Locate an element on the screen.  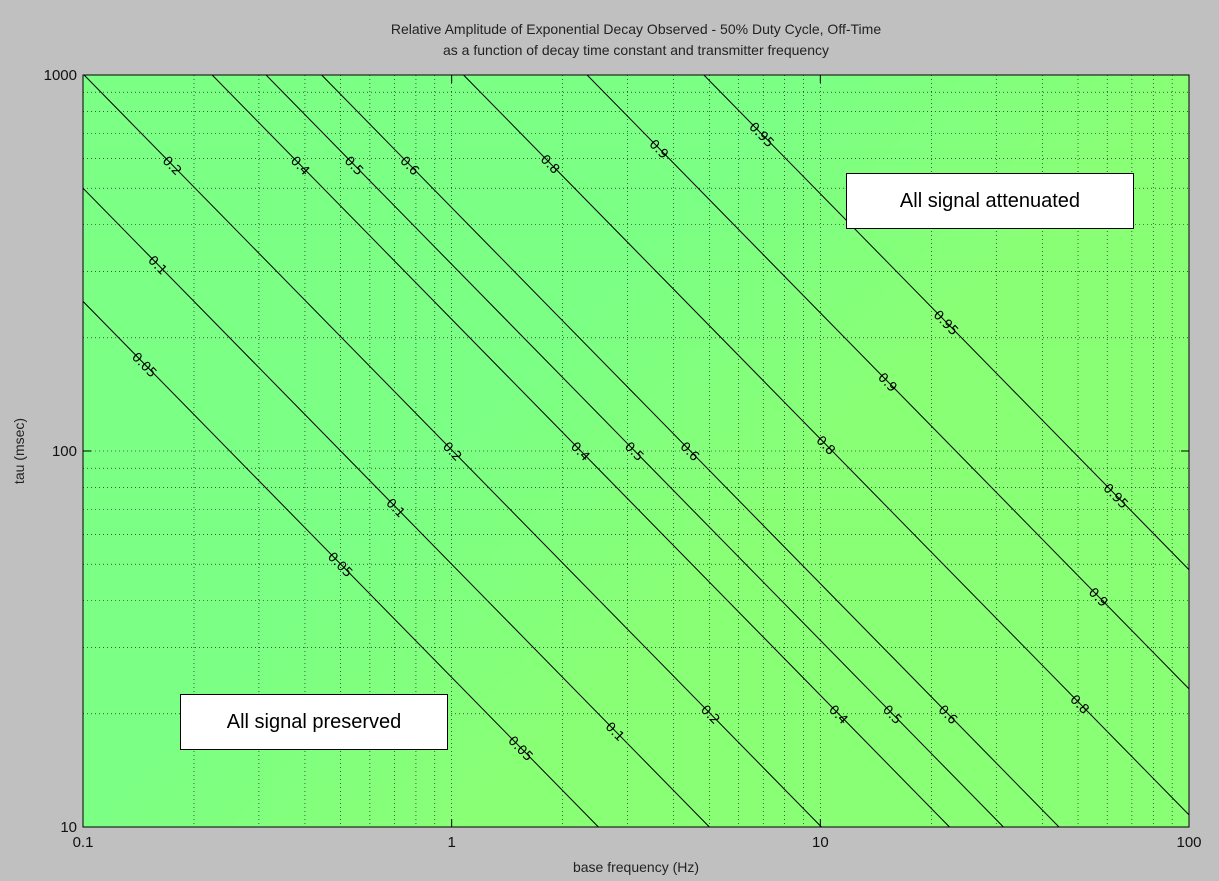
x-tick-label: 100 is located at coordinates (1188, 842).